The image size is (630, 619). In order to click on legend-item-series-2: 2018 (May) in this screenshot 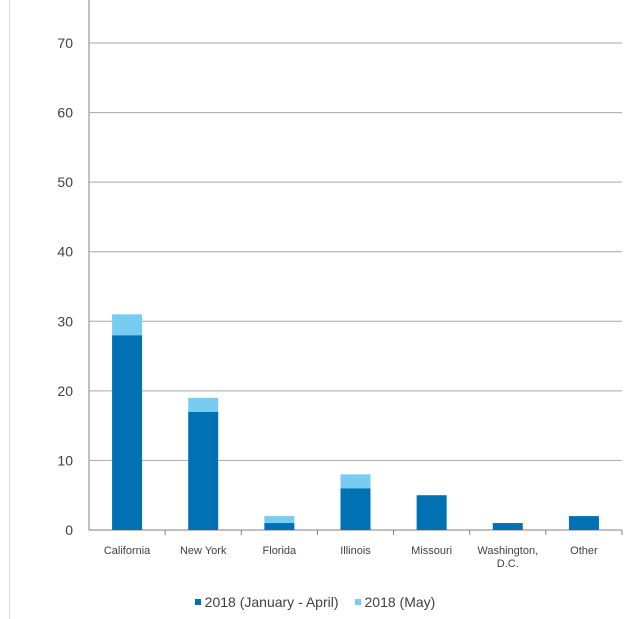, I will do `click(395, 602)`.